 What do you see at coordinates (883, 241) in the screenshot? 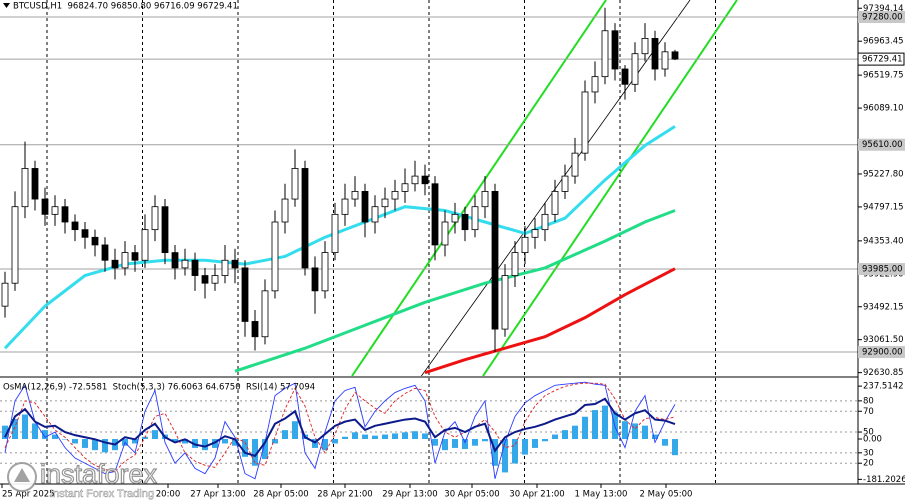
I see `y-tick-label: 94353.40` at bounding box center [883, 241].